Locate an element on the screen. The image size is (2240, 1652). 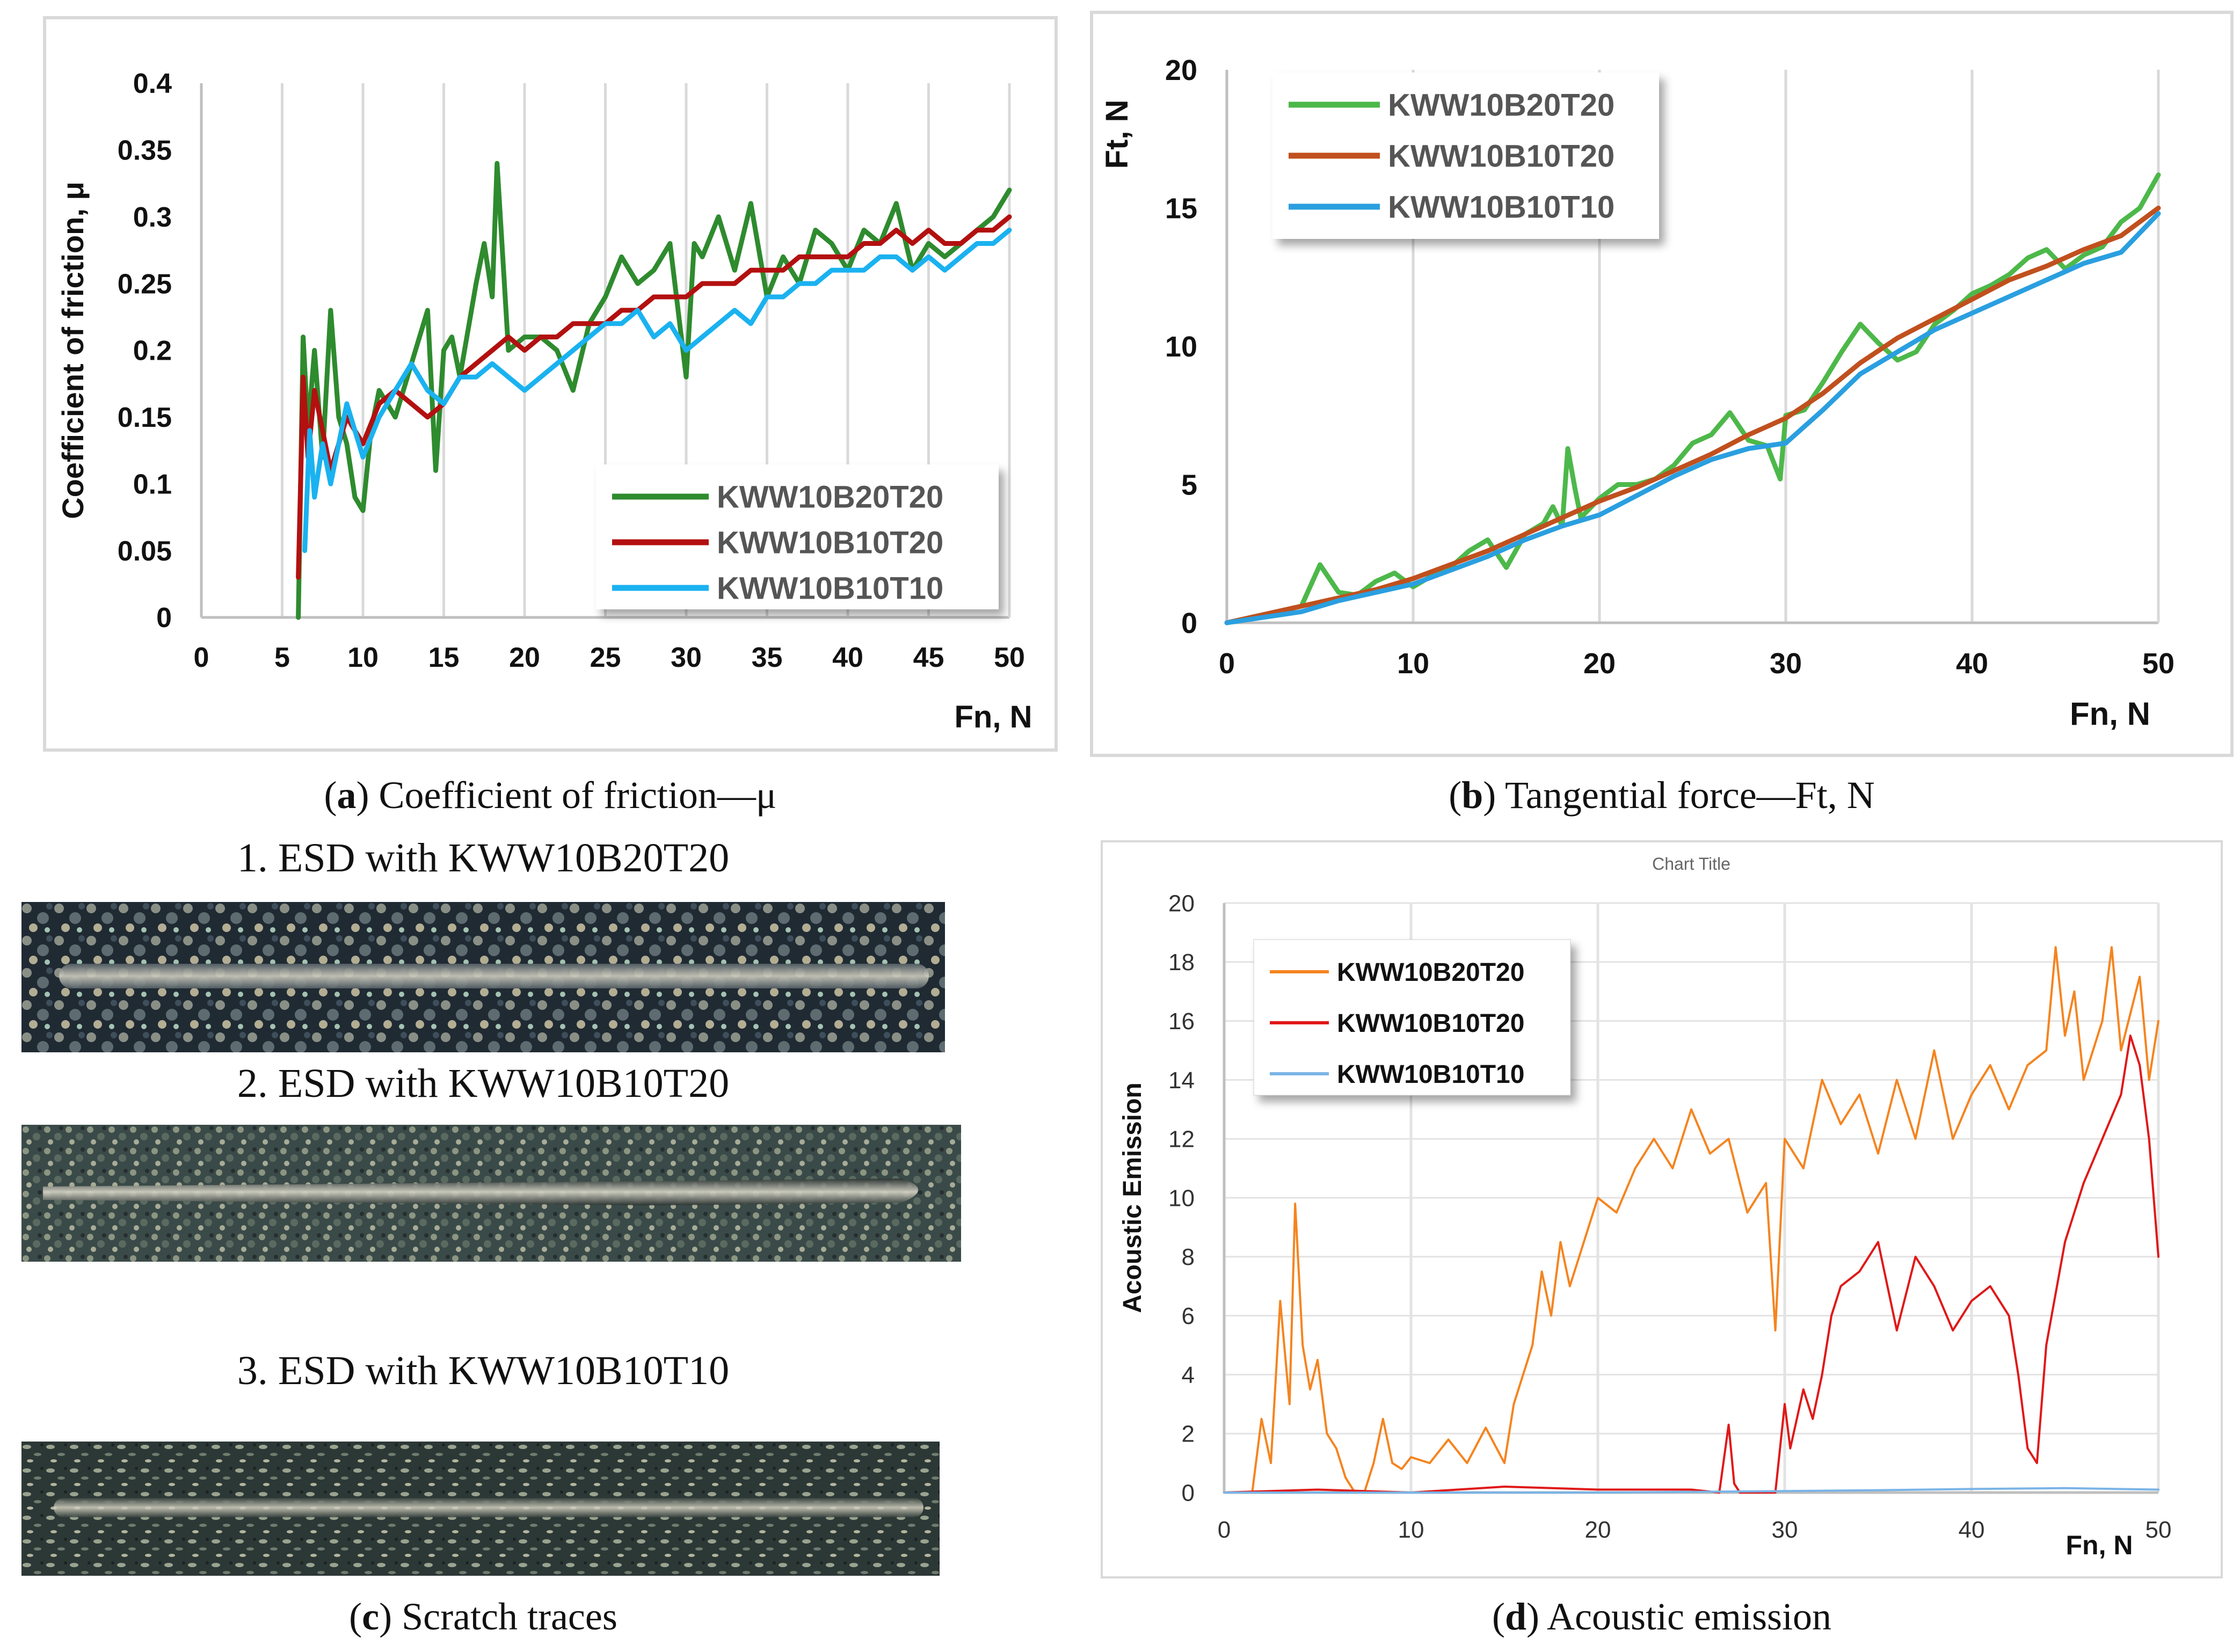
scratch-label-2: 2. ESD with KWW10B10T20 is located at coordinates (484, 1084).